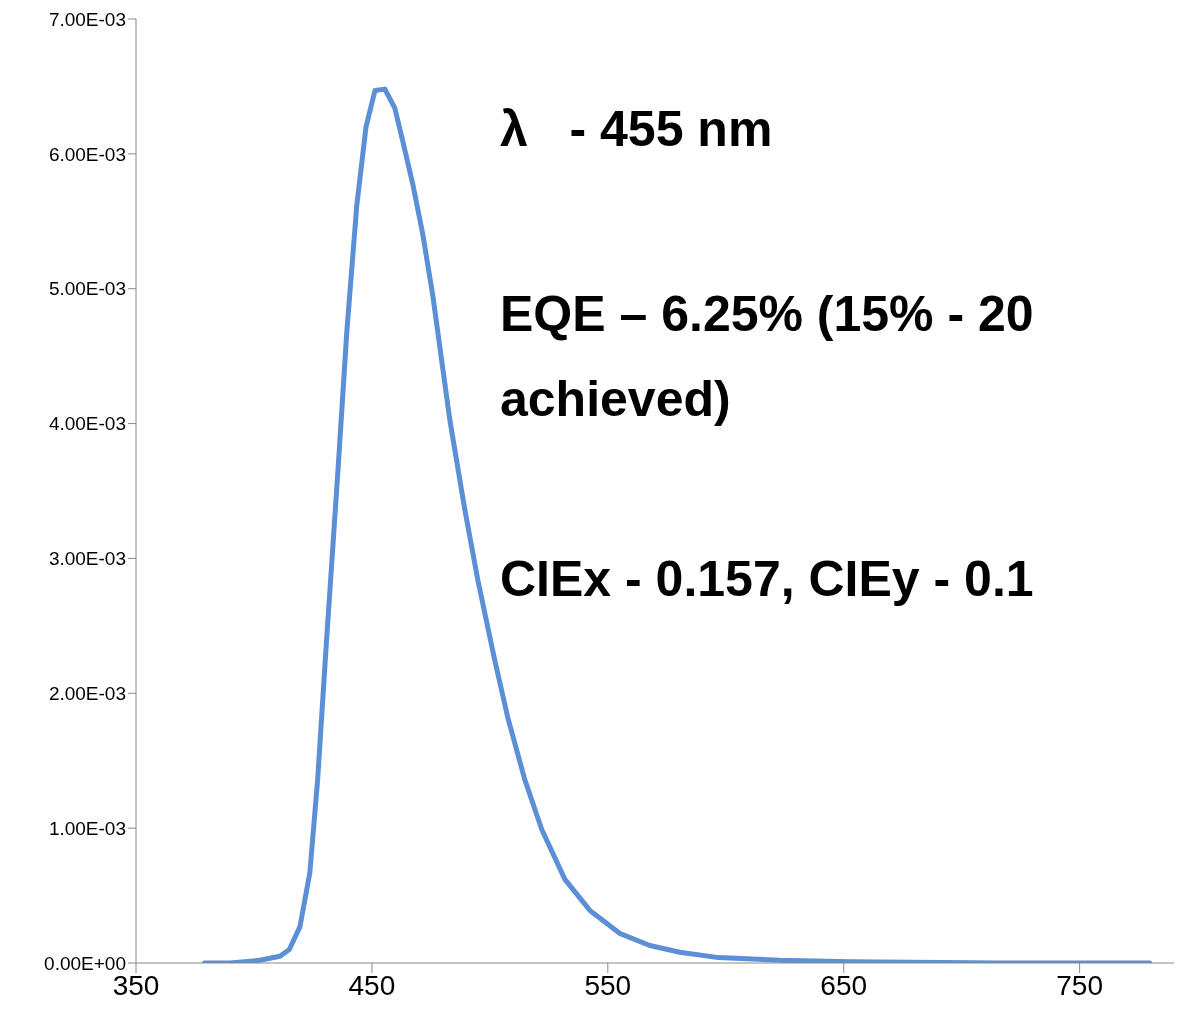 Image resolution: width=1182 pixels, height=1027 pixels. Describe the element at coordinates (767, 579) in the screenshot. I see `annotation: CIEx - 0.157, CIEy - 0.1` at that location.